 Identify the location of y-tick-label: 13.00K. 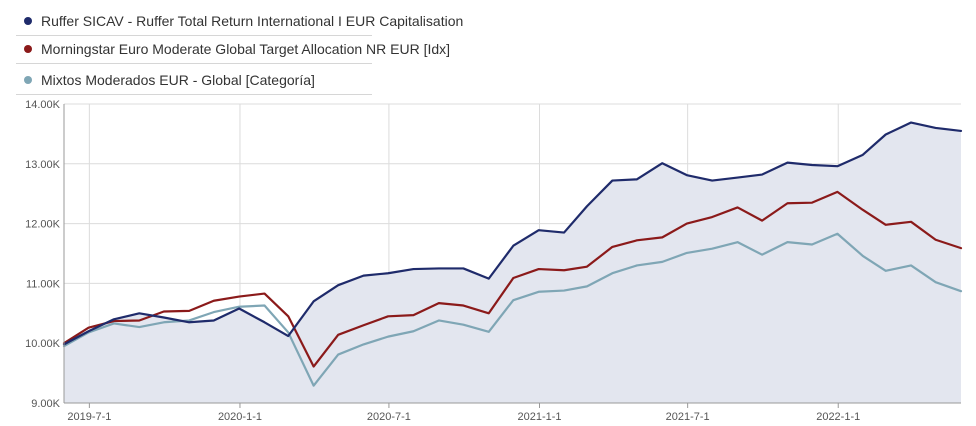
(43, 165).